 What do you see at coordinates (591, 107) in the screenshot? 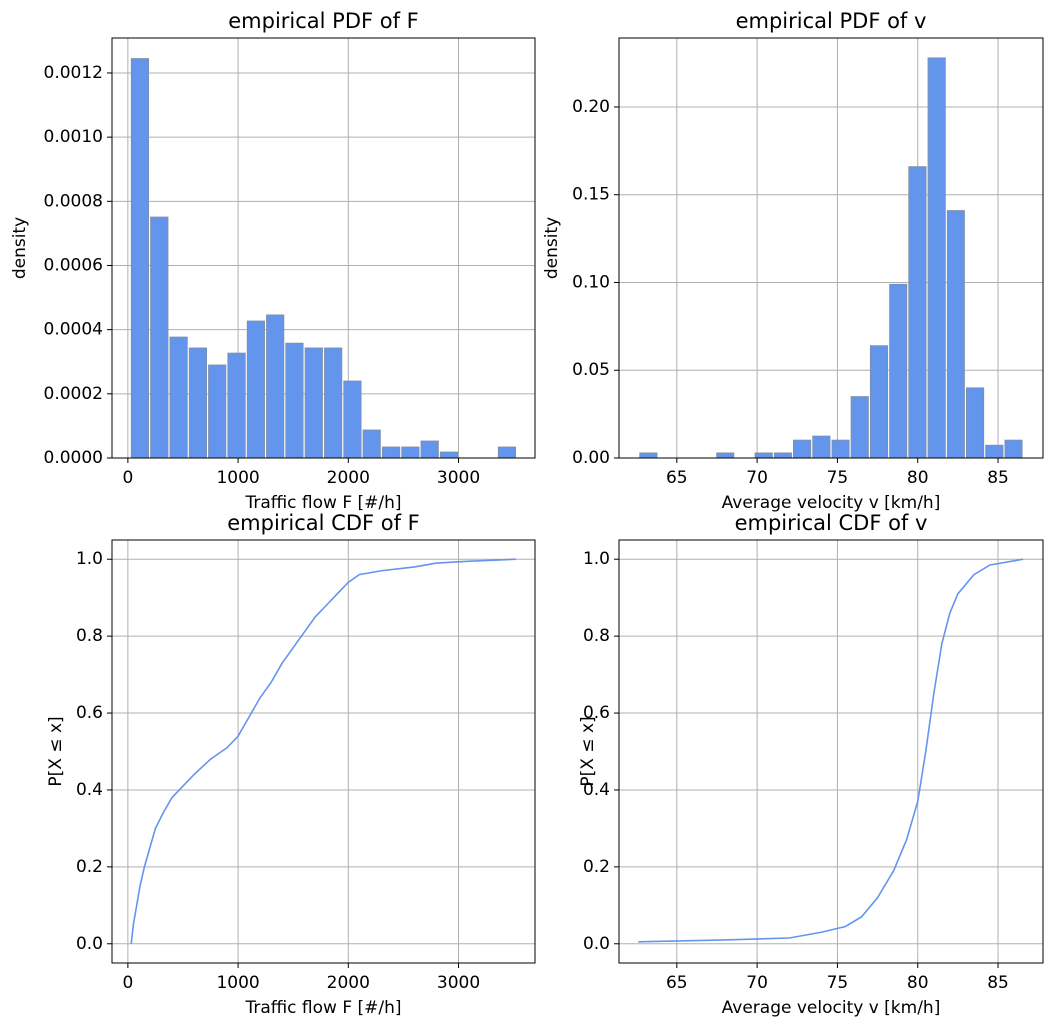
I see `y-tick-label: 0.20` at bounding box center [591, 107].